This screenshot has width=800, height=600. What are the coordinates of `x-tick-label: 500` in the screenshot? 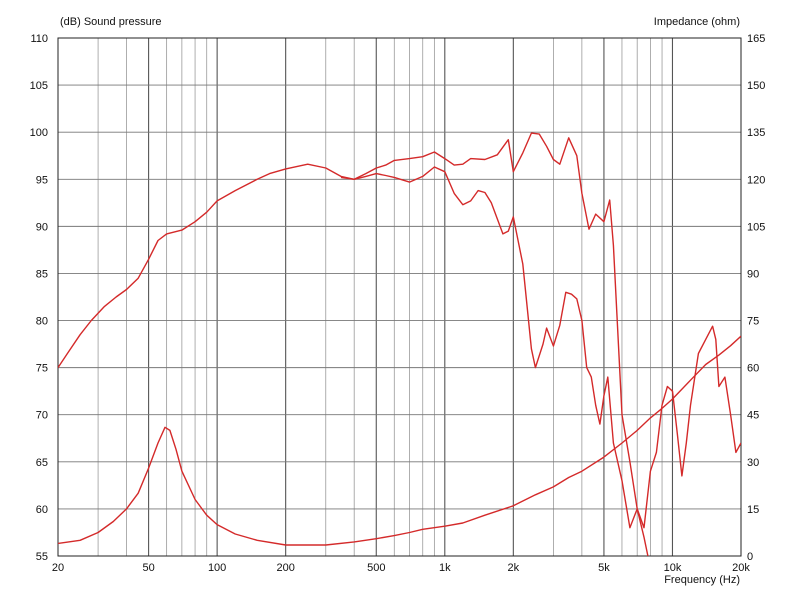 It's located at (376, 568).